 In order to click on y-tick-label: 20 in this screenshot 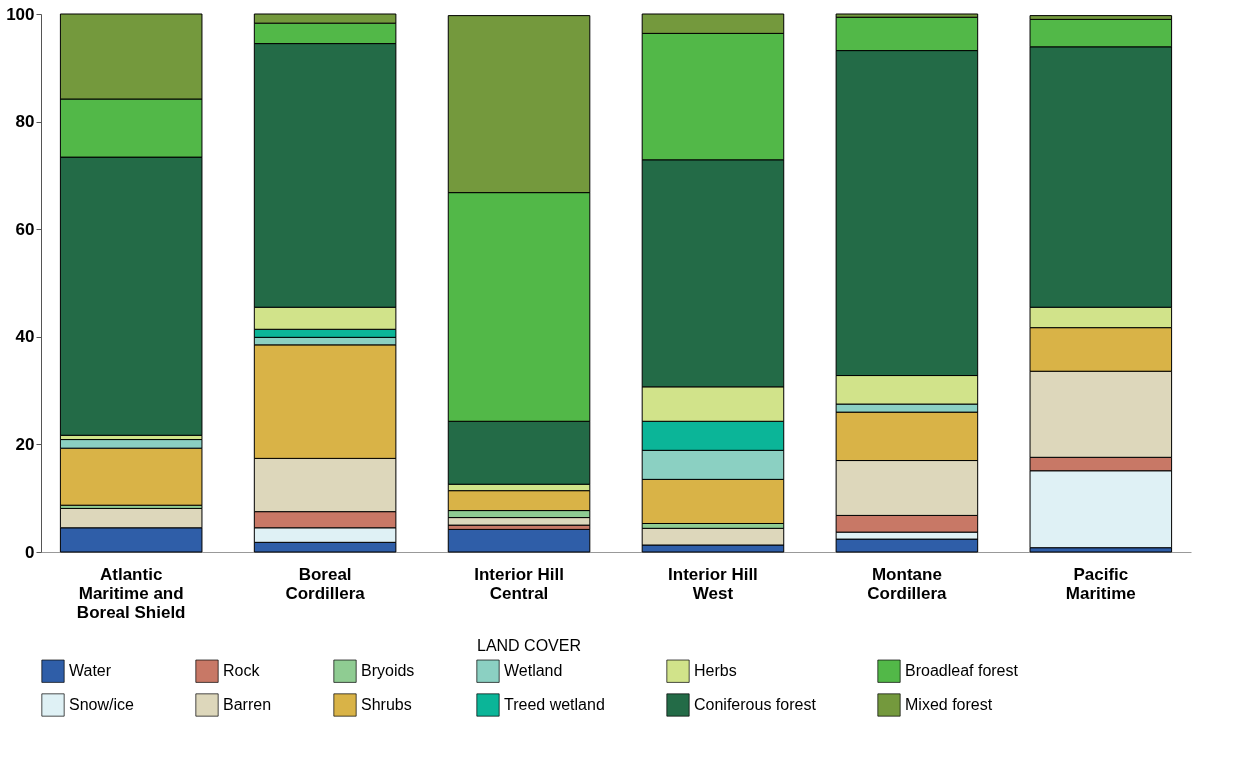, I will do `click(25, 444)`.